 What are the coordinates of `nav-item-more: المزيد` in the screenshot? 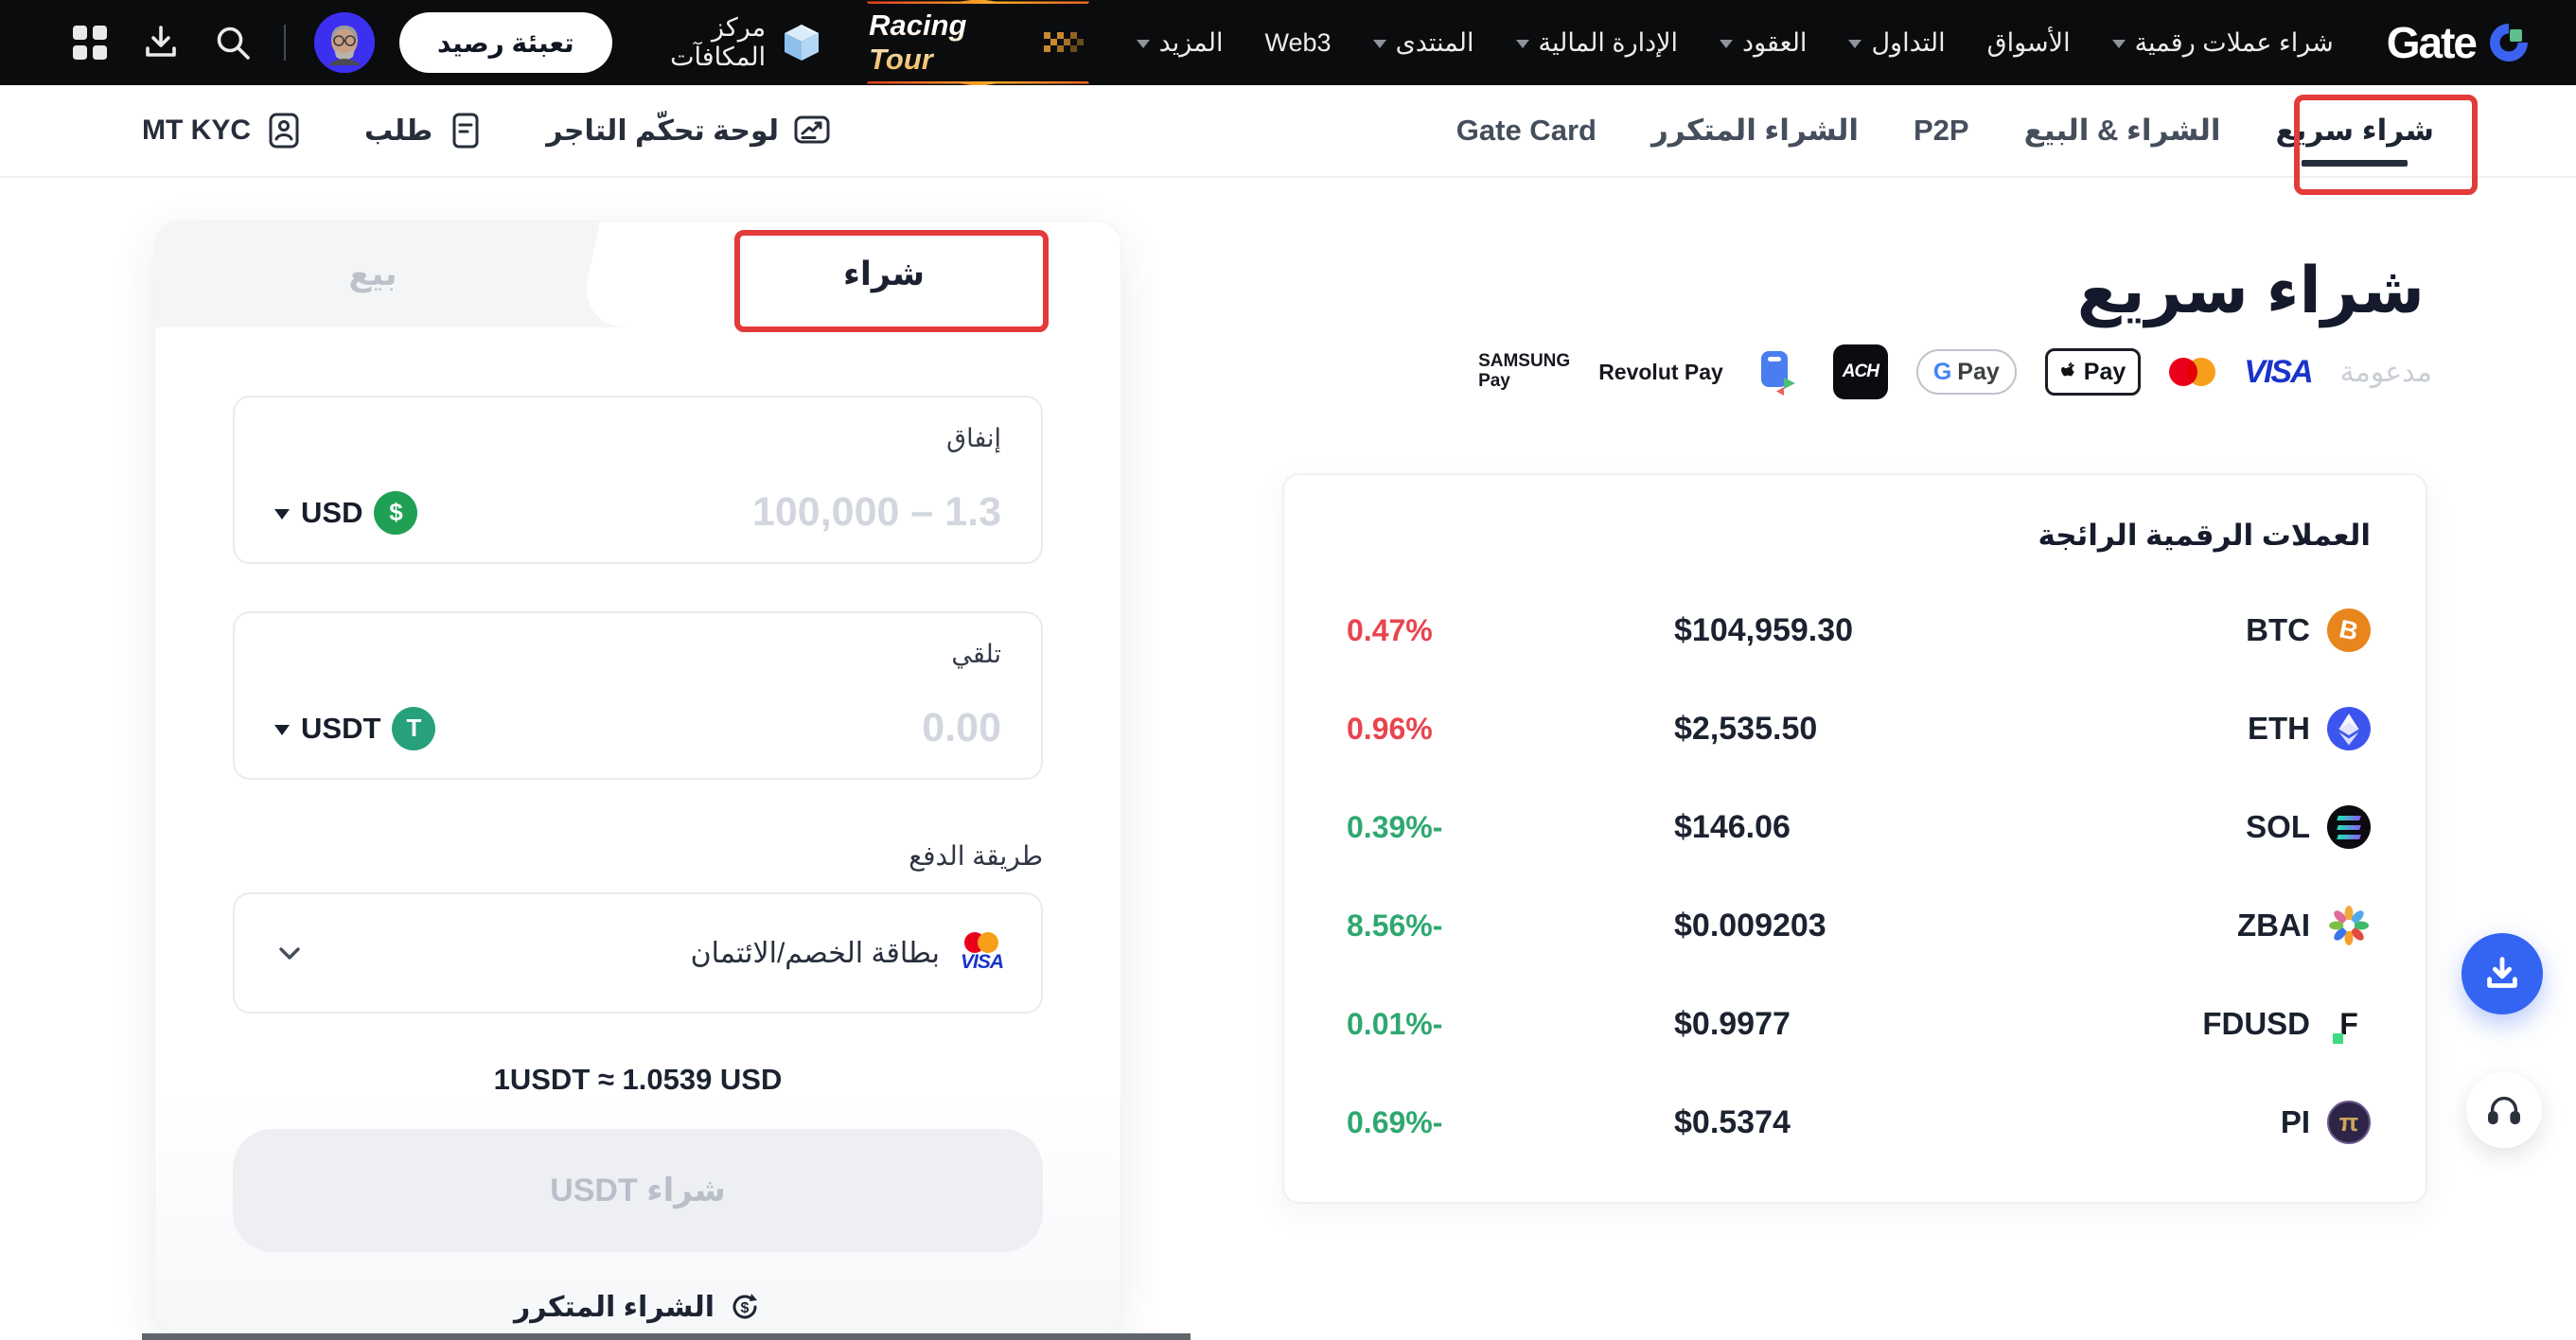 It's located at (1180, 43).